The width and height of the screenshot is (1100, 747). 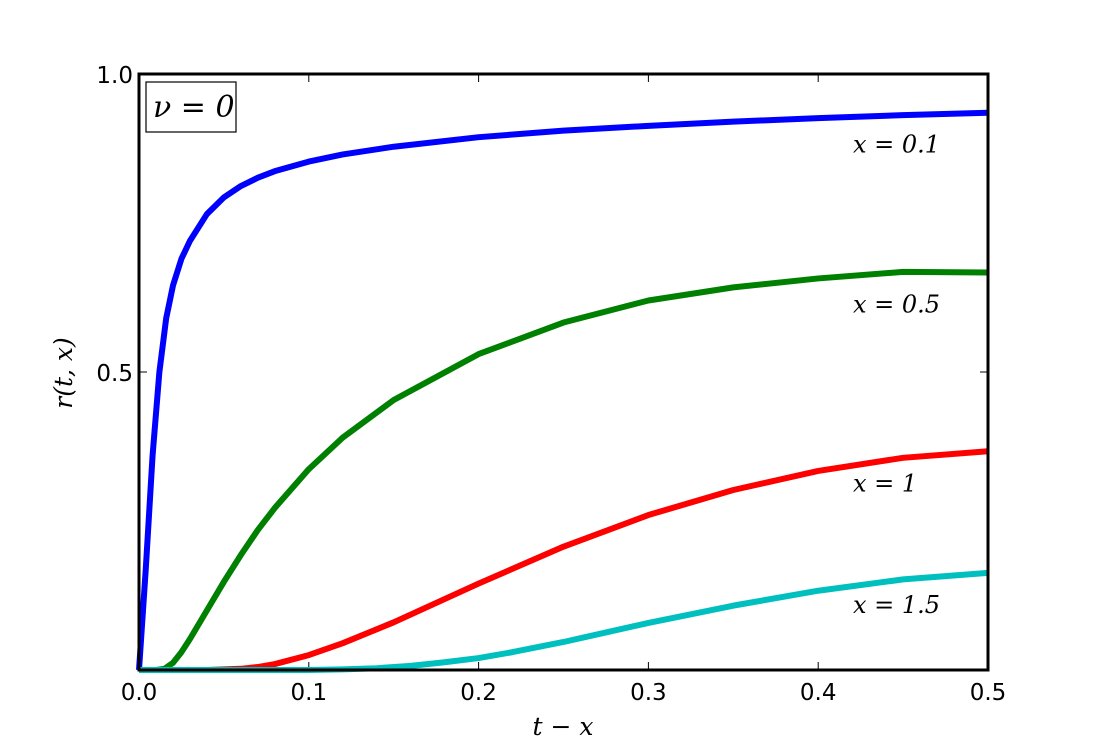 What do you see at coordinates (896, 304) in the screenshot?
I see `series-label-2: x = 0.5` at bounding box center [896, 304].